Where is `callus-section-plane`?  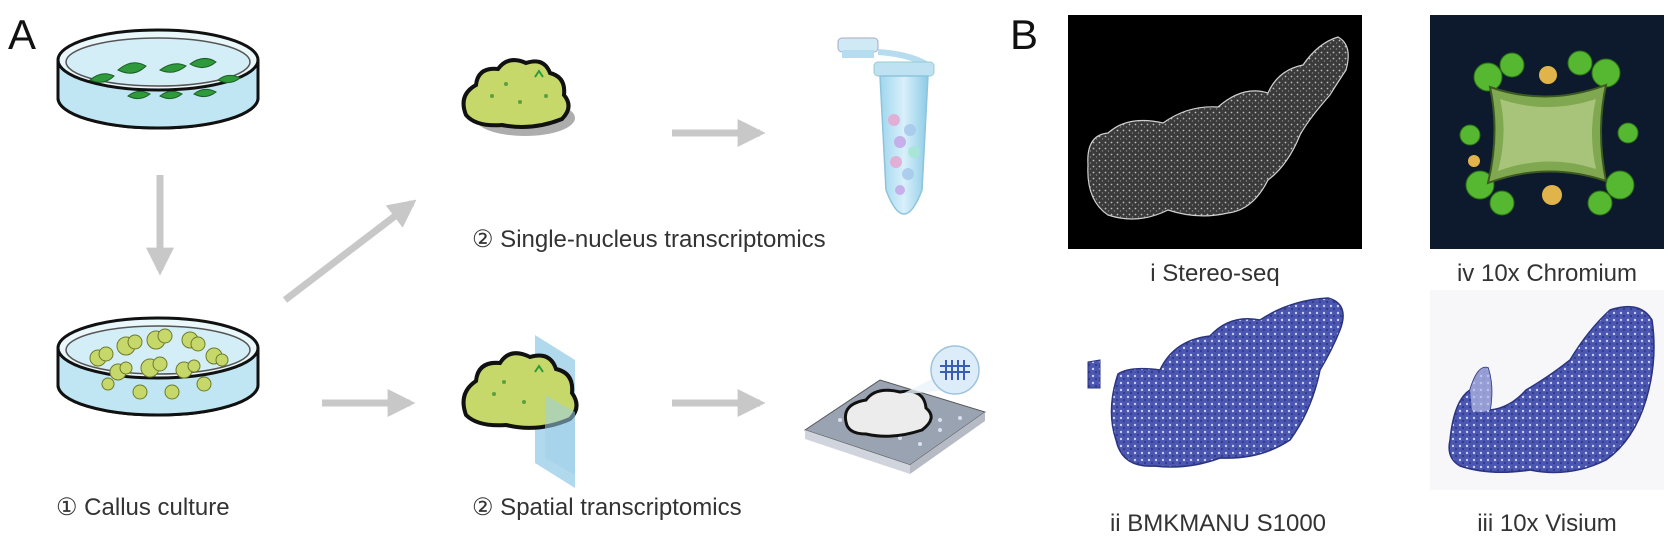 callus-section-plane is located at coordinates (520, 411).